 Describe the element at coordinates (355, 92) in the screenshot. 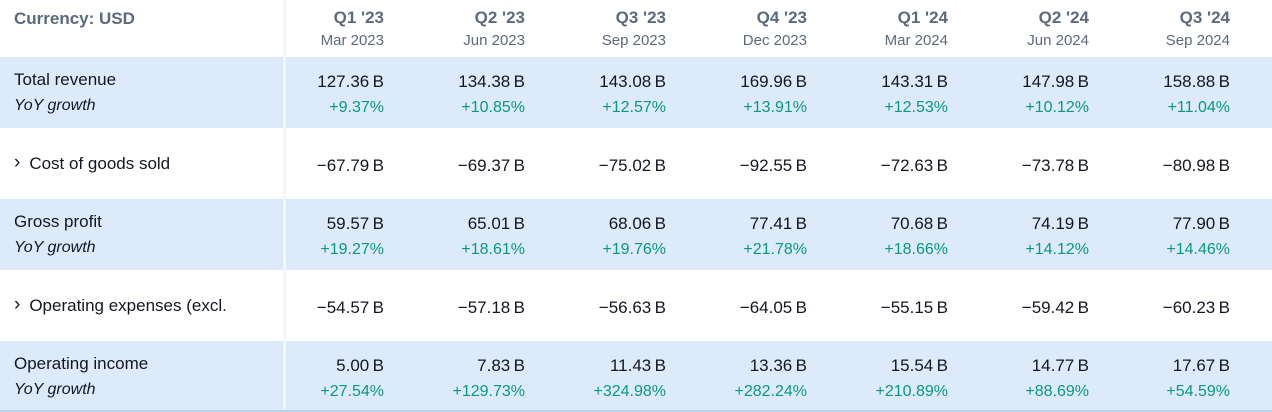

I see `value-cell-total-revenue-q1-23: 127.36 B +9.37%` at that location.